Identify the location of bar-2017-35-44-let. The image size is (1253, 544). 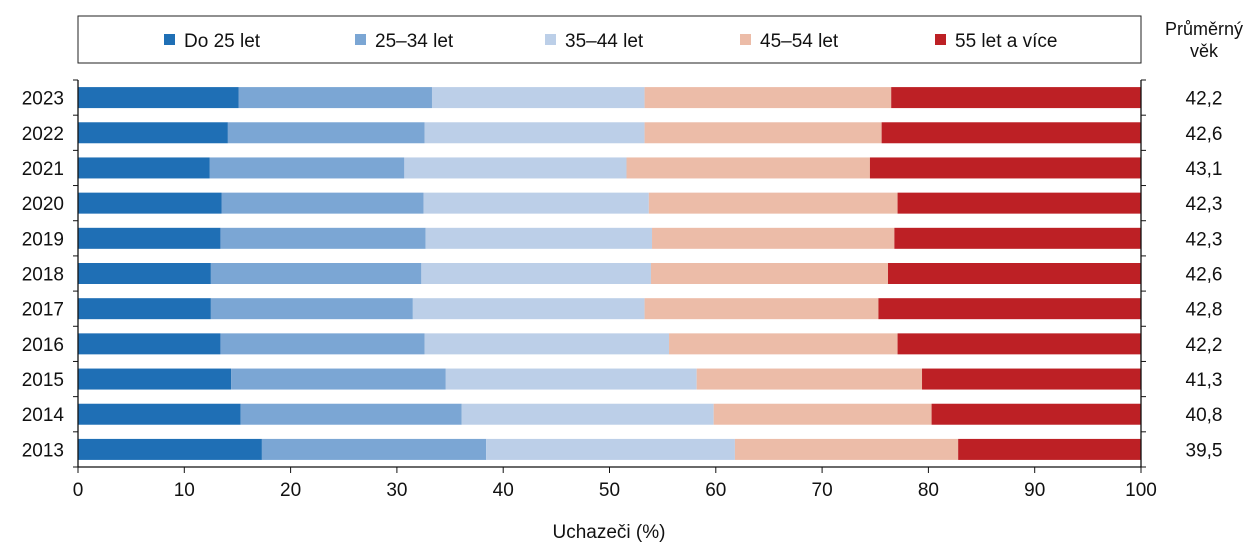
(528, 309).